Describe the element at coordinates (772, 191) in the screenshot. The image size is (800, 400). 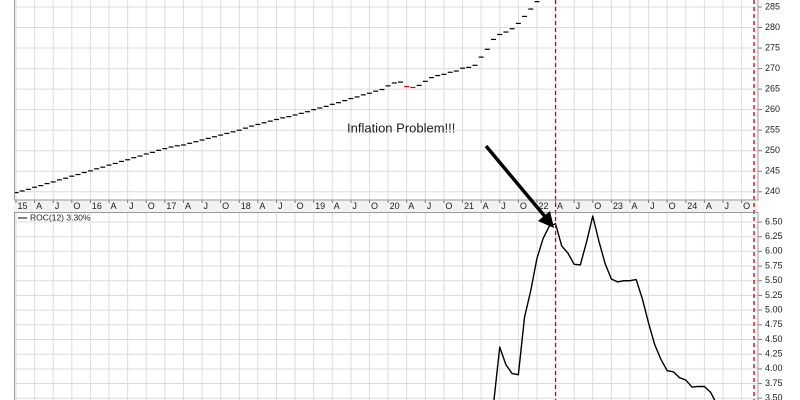
I see `y-tick-label: 240` at that location.